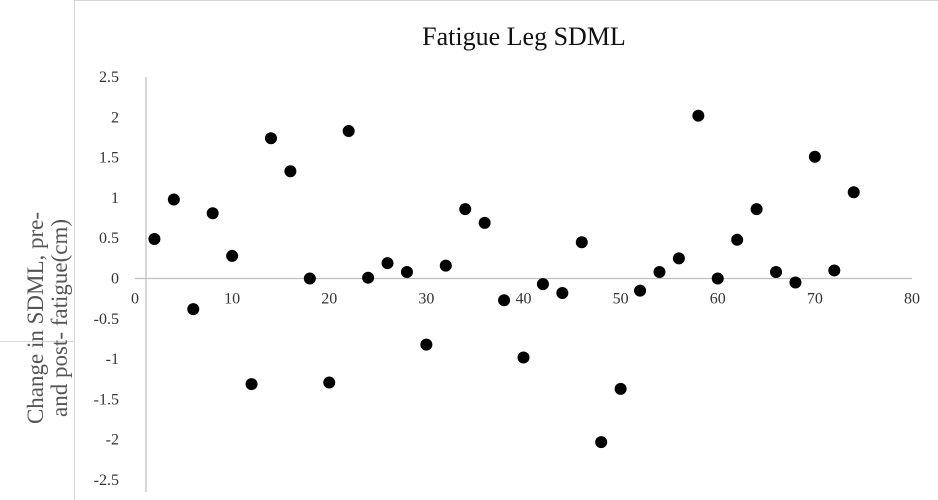 The height and width of the screenshot is (500, 938). I want to click on y-tick-label: 1, so click(115, 198).